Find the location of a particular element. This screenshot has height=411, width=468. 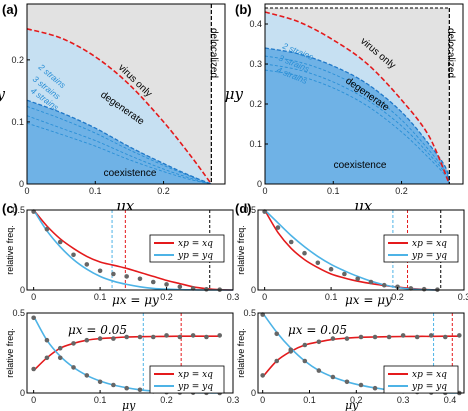

y-axis-label: μy is located at coordinates (3, 94).